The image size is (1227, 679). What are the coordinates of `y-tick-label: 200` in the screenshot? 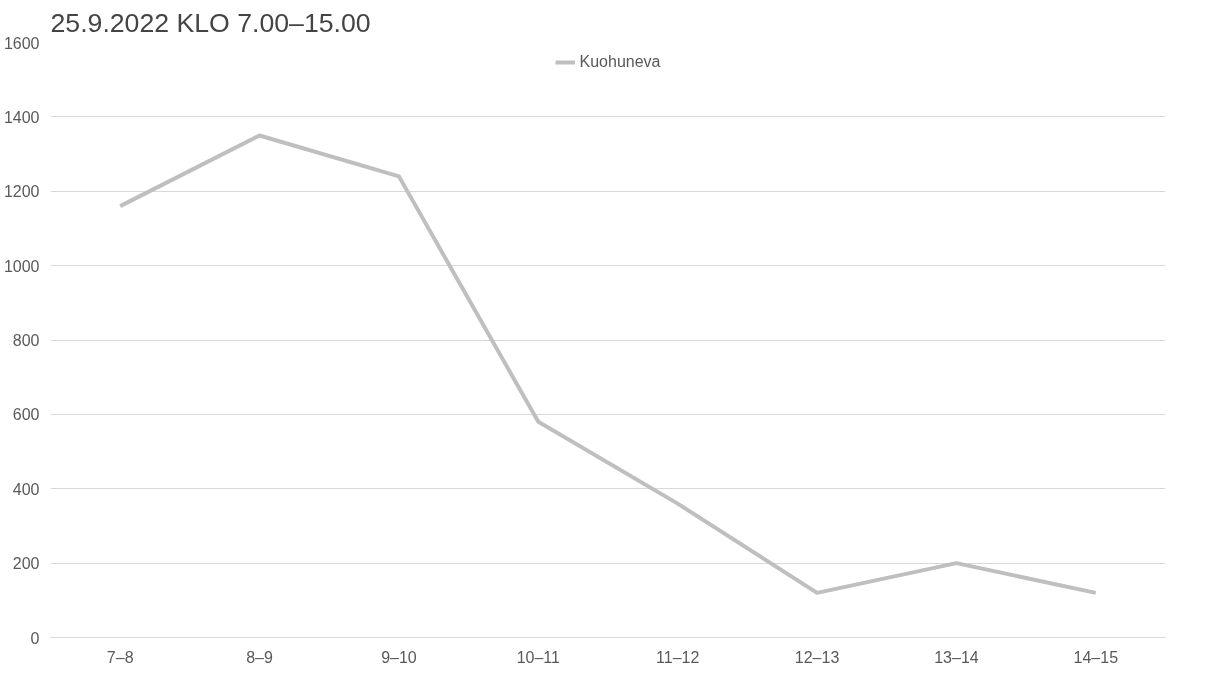 It's located at (26, 564).